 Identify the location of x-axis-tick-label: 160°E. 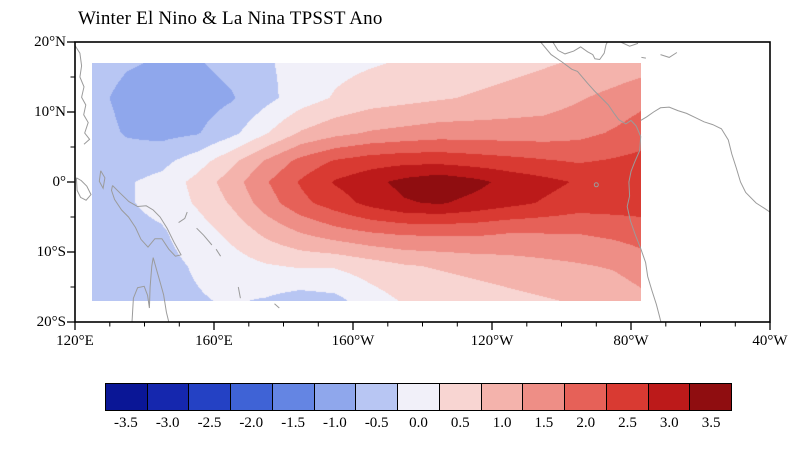
(214, 341).